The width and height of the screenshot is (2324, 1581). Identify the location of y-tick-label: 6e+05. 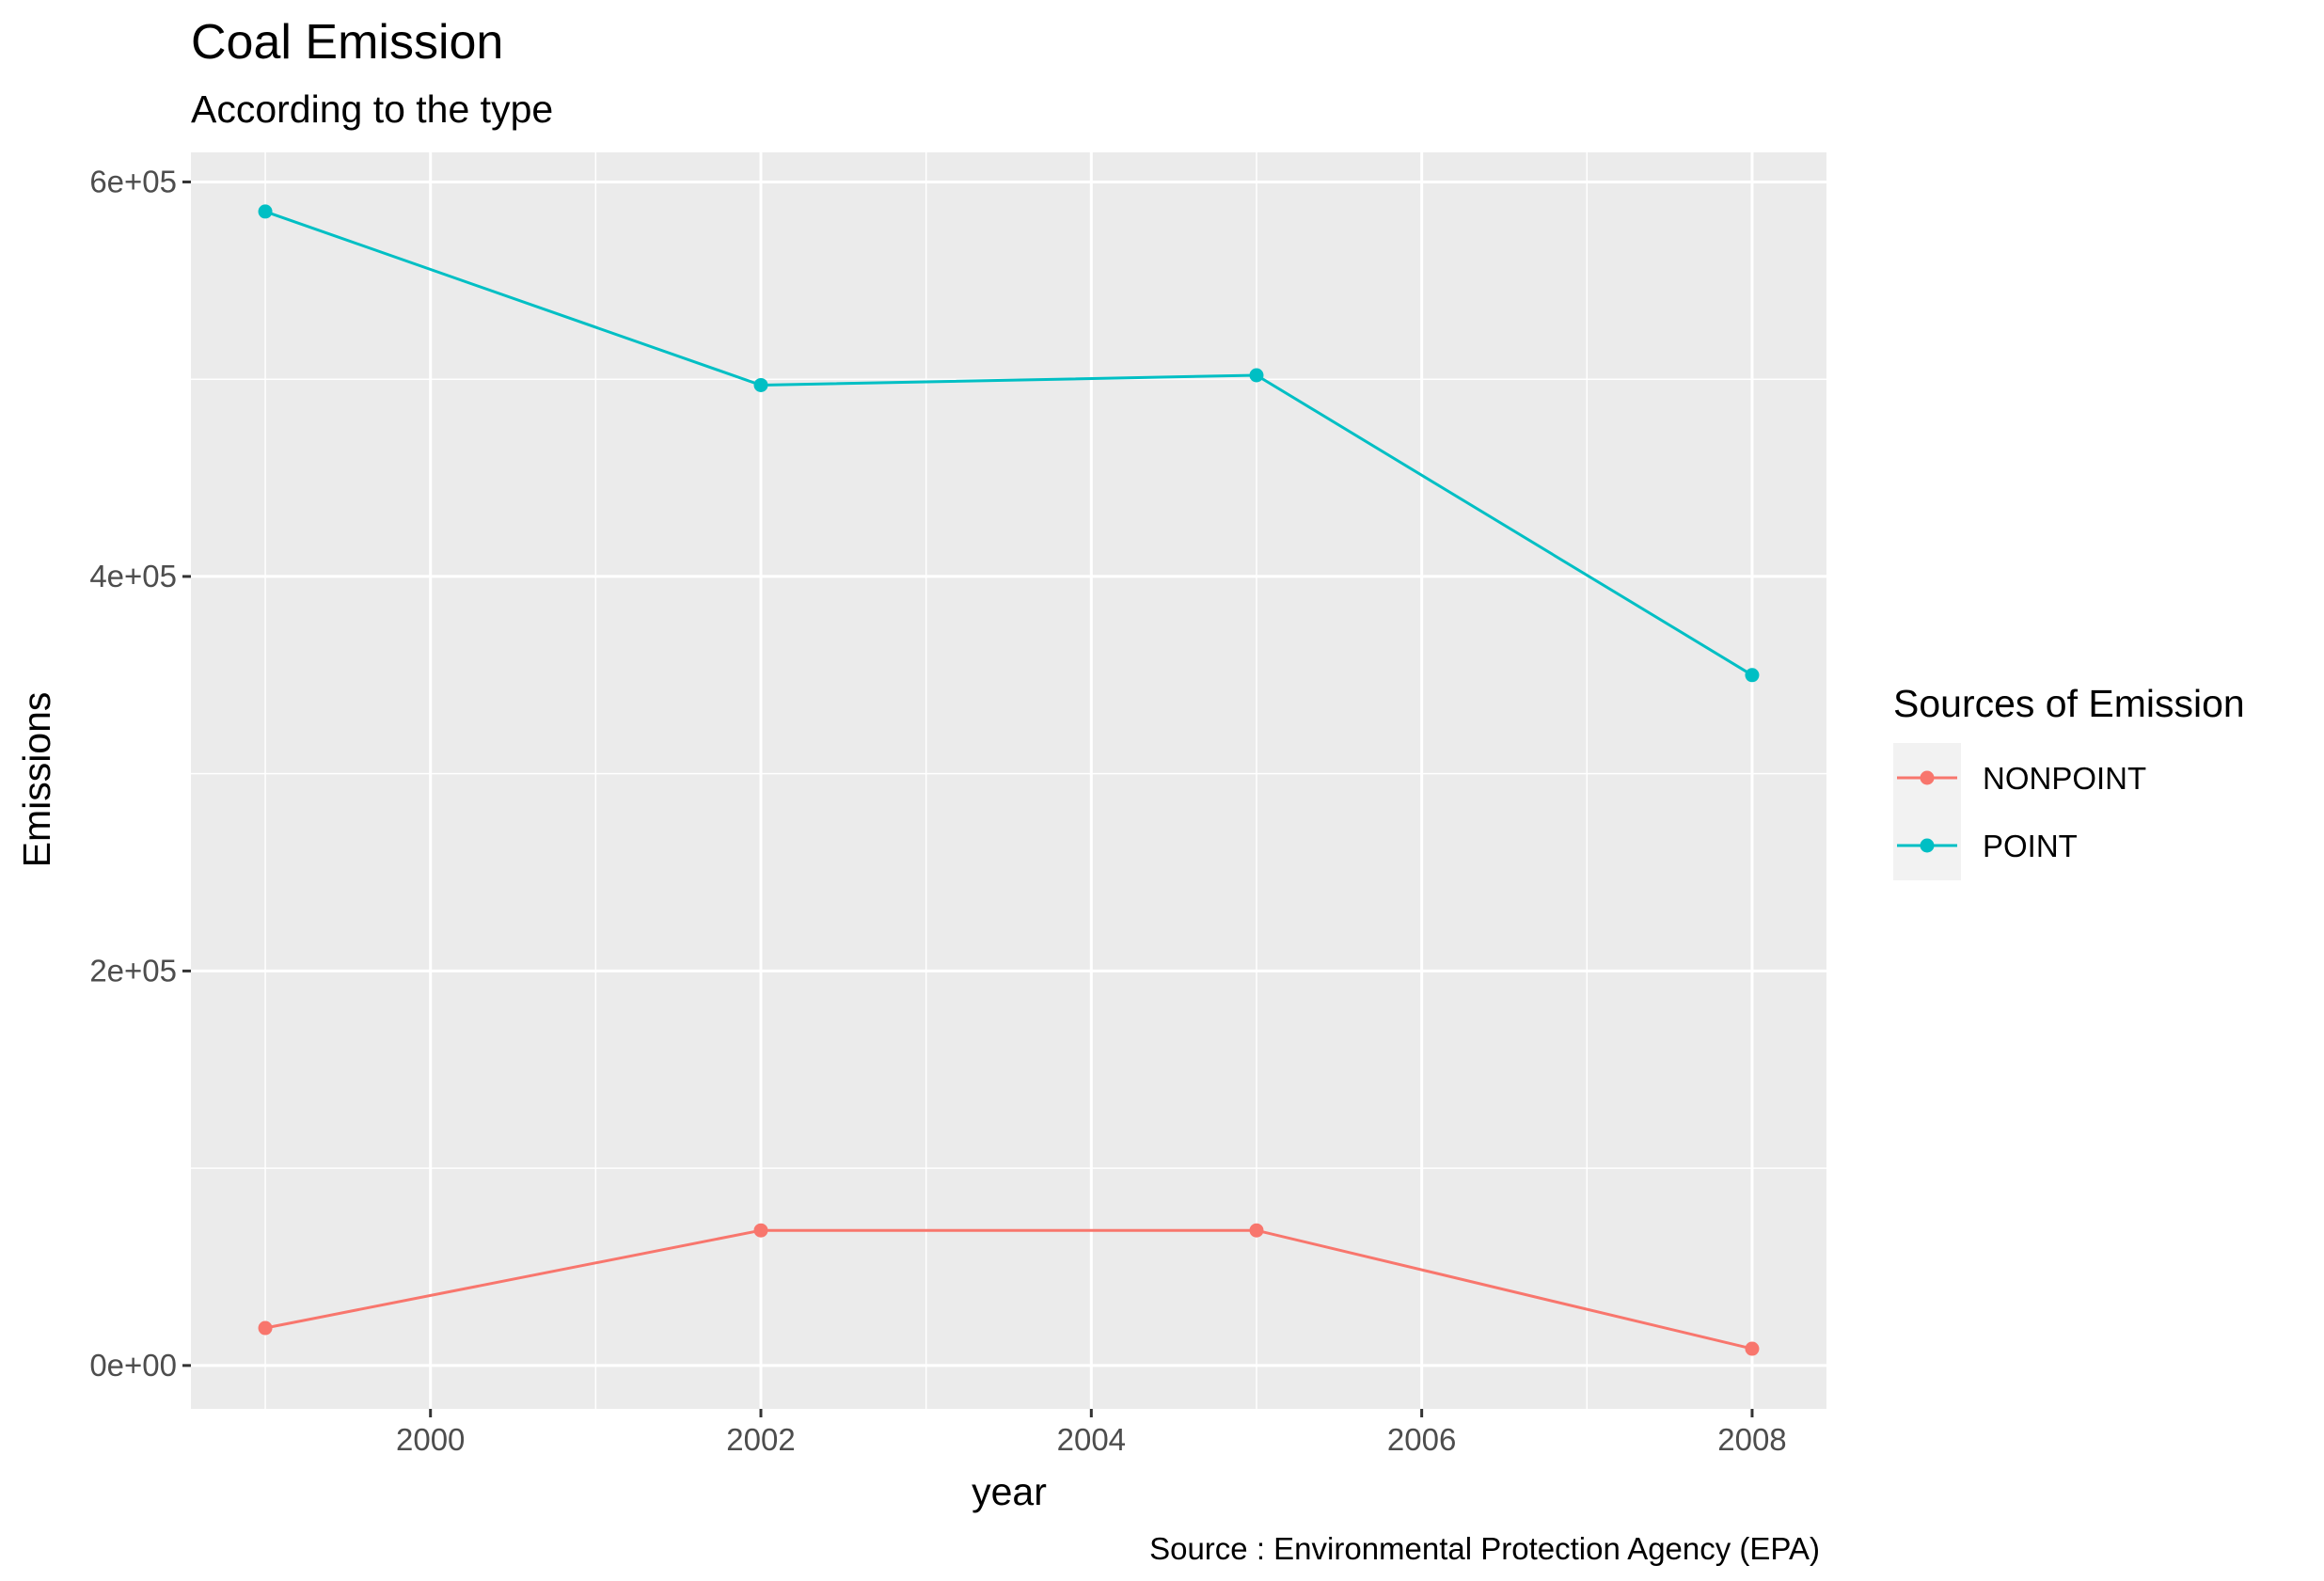
(133, 181).